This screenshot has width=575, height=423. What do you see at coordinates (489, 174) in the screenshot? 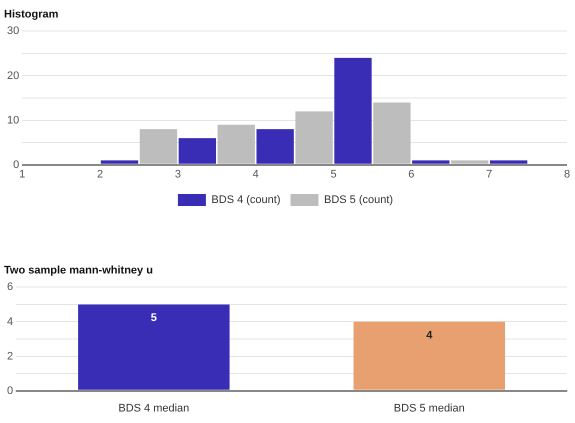
I see `x-tick-label: 7` at bounding box center [489, 174].